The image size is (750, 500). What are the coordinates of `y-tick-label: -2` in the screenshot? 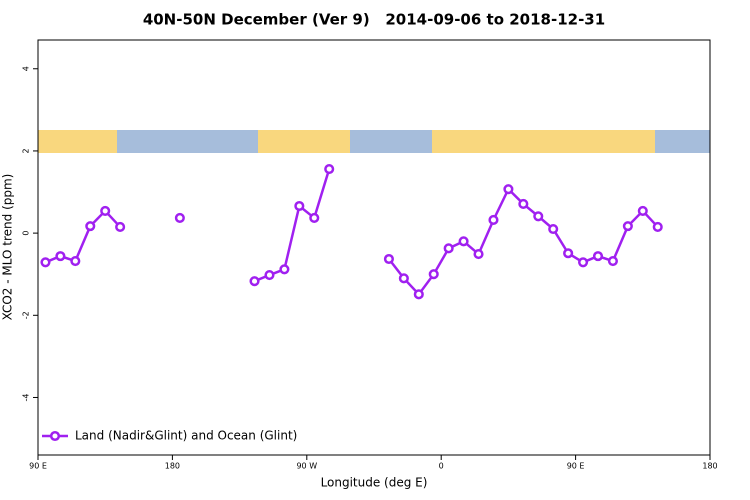 It's located at (26, 315).